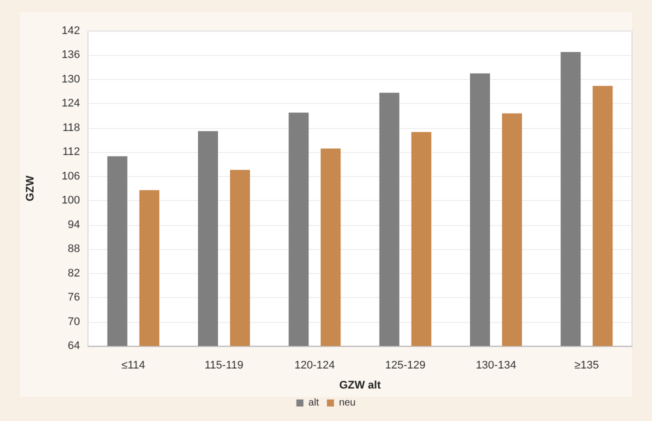  Describe the element at coordinates (496, 366) in the screenshot. I see `x-tick-label: 130-134` at that location.